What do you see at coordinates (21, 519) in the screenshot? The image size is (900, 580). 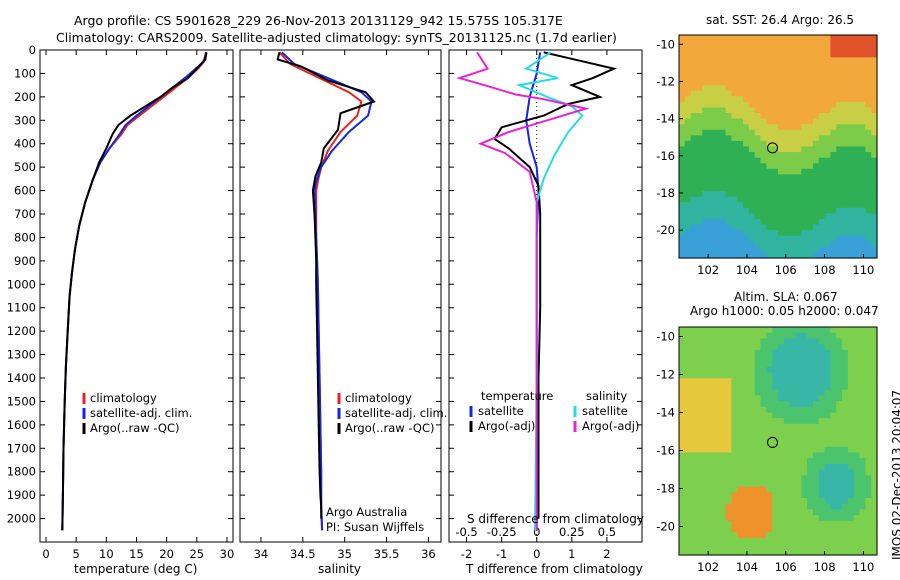 I see `y-tick-label: 2000` at bounding box center [21, 519].